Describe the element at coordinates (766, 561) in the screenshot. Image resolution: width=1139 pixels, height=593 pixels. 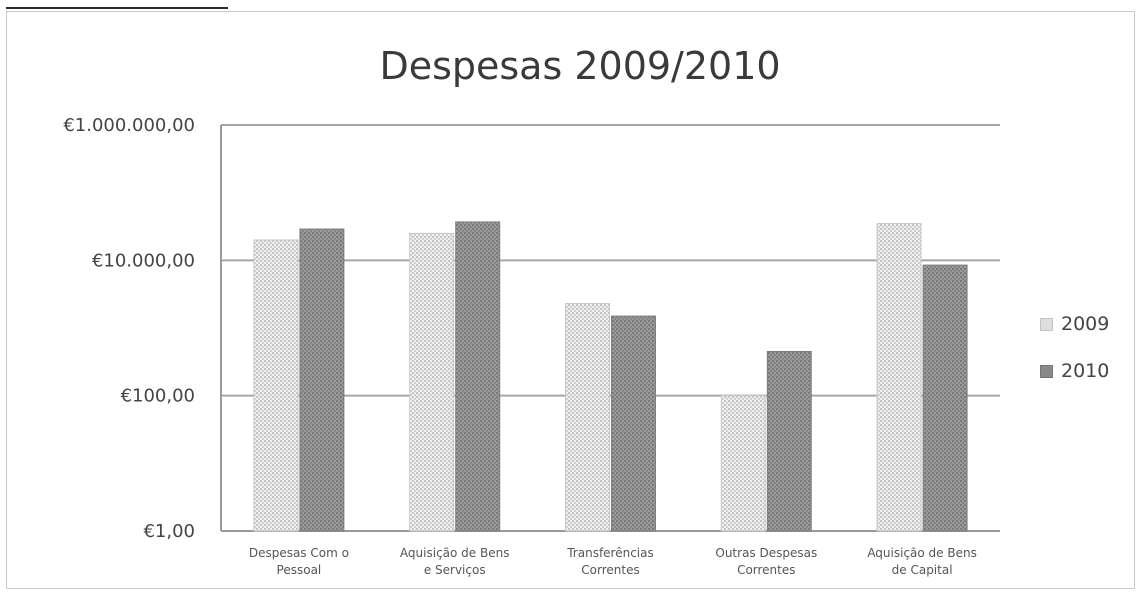
I see `x-tick-label: Outras Despesas Correntes` at that location.